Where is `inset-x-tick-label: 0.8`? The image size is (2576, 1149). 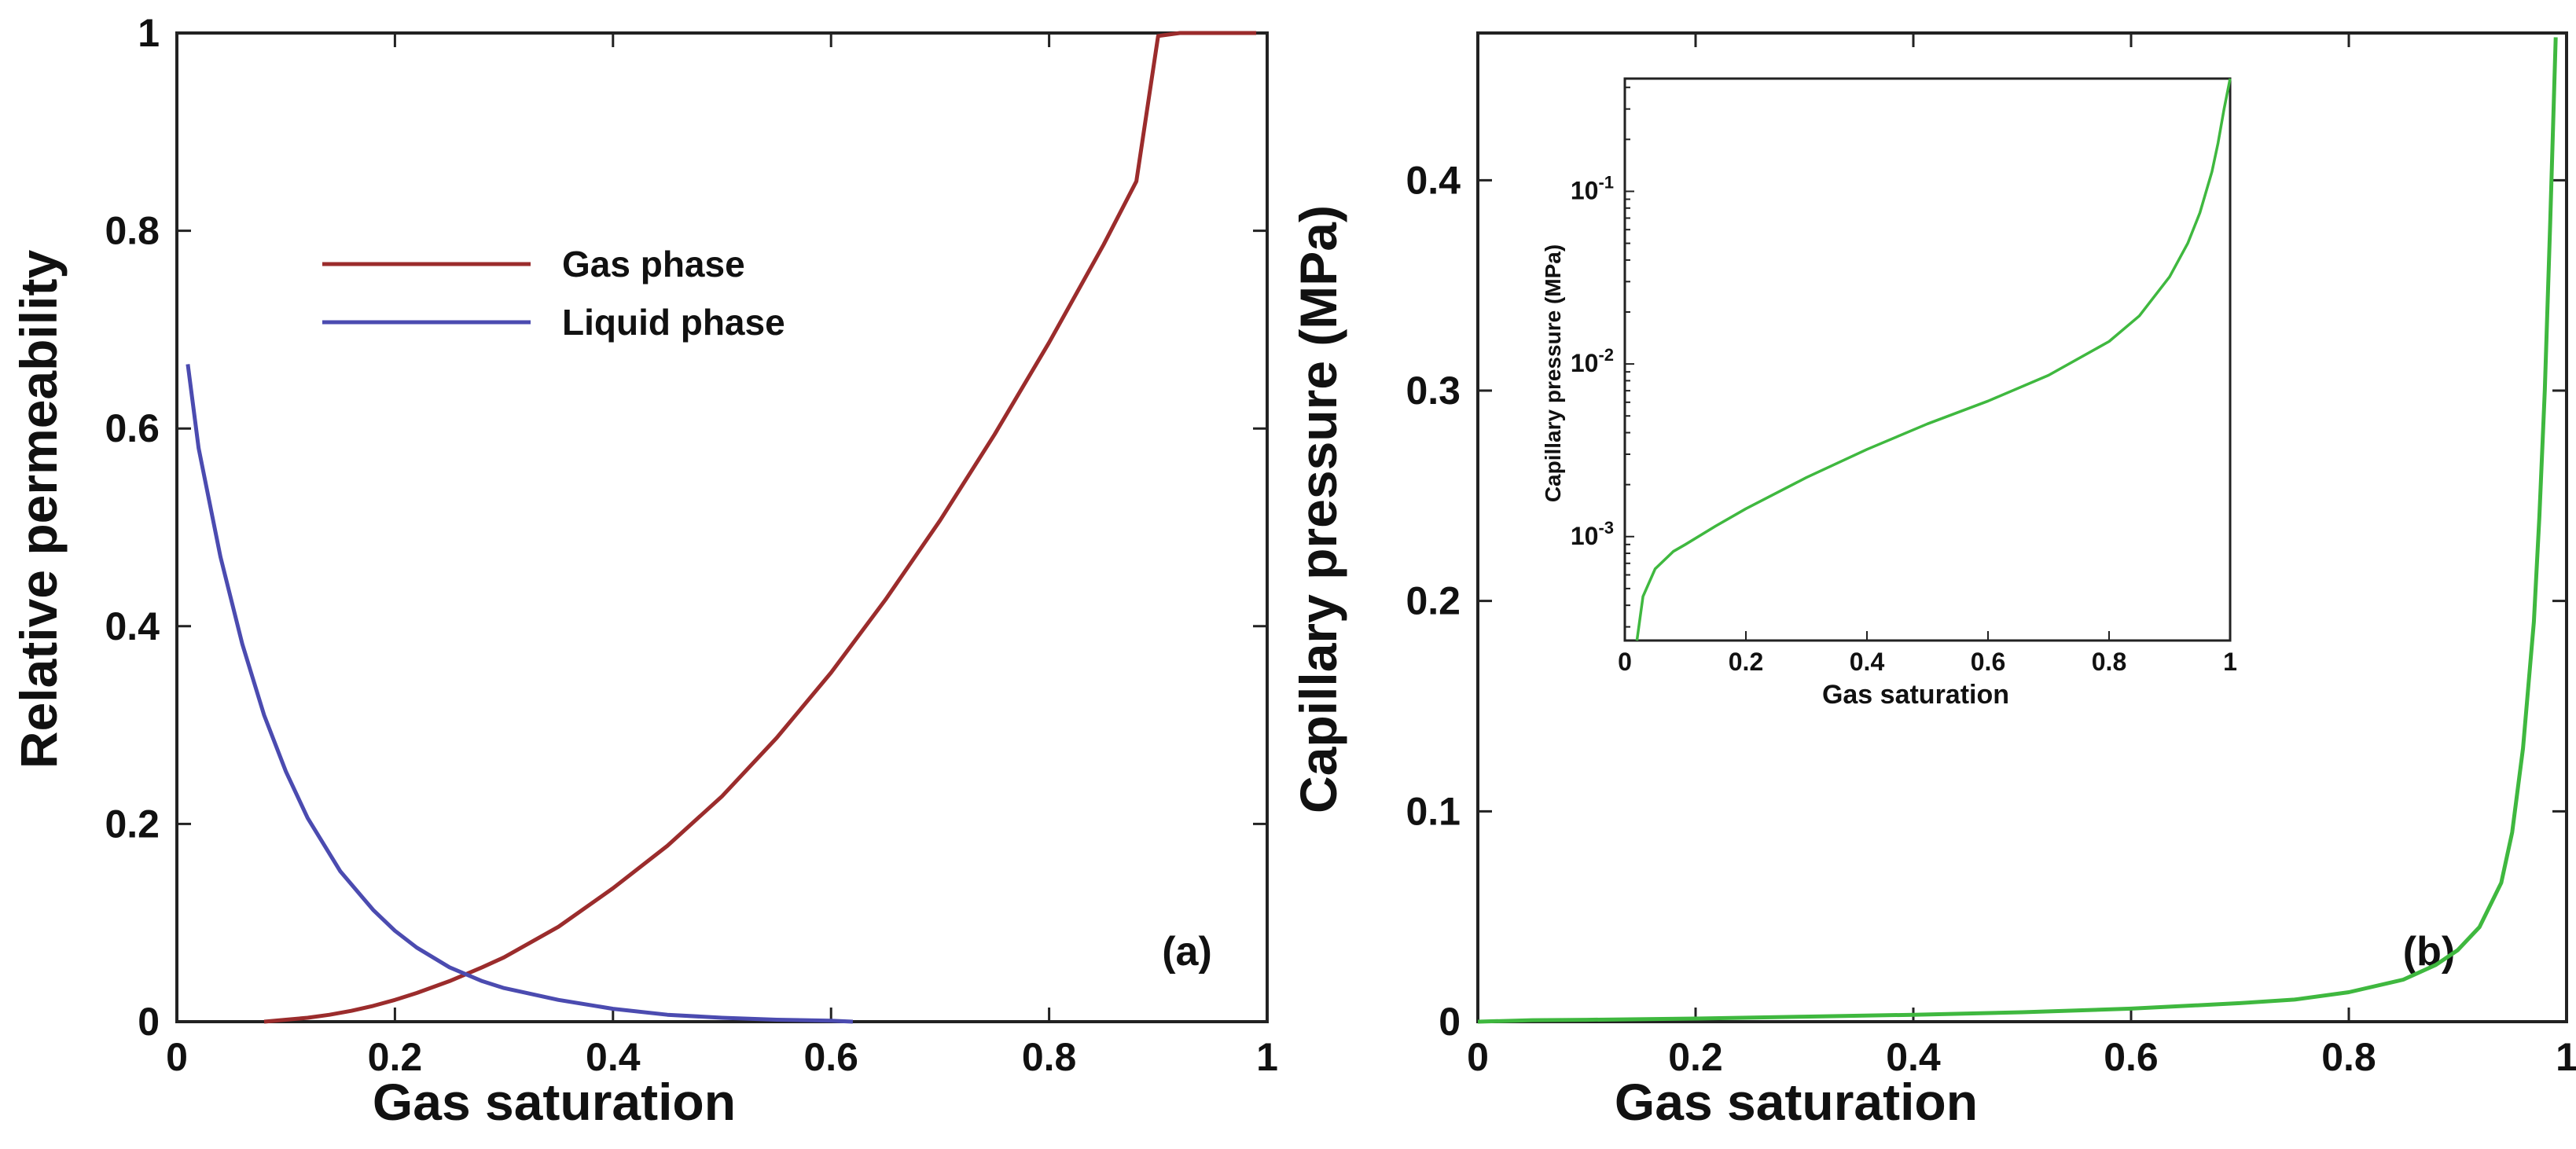 inset-x-tick-label: 0.8 is located at coordinates (2109, 662).